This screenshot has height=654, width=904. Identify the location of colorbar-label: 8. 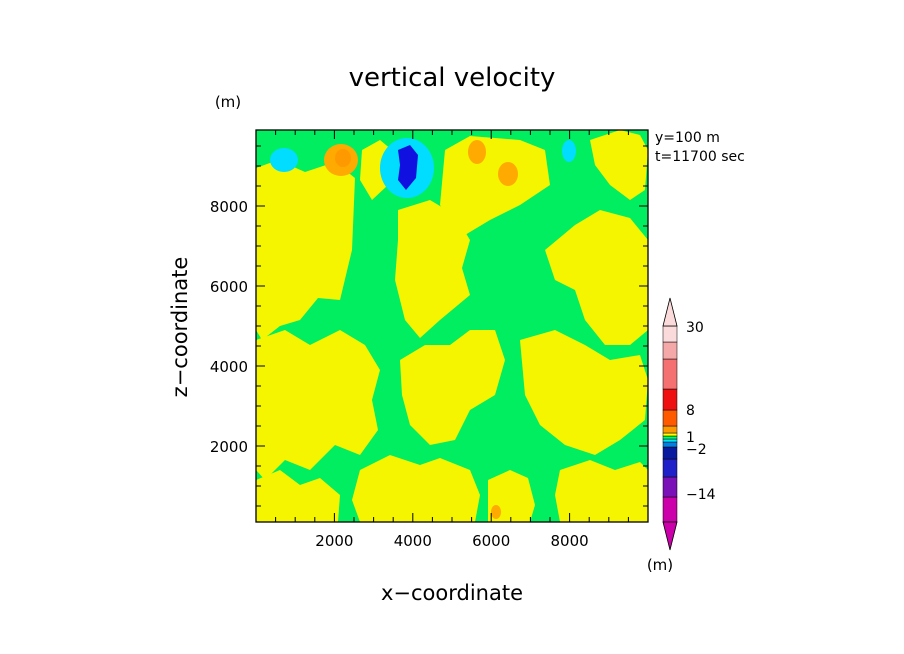
(690, 411).